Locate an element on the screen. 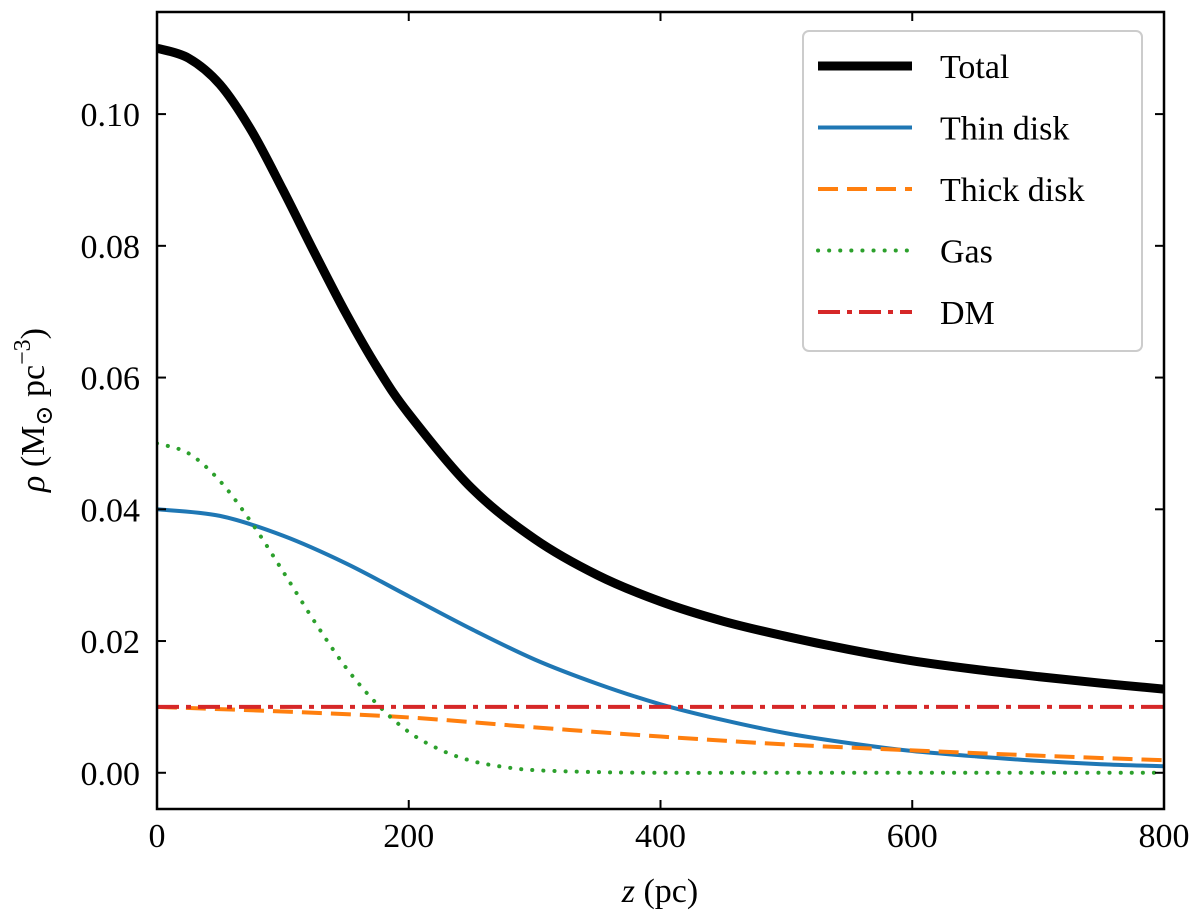 The width and height of the screenshot is (1200, 920). series-line-thick-disk is located at coordinates (660, 733).